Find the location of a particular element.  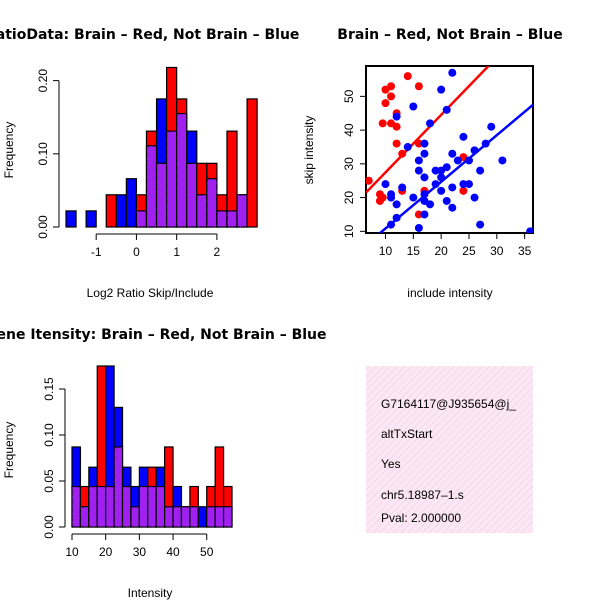

flag-text: Yes is located at coordinates (391, 464).